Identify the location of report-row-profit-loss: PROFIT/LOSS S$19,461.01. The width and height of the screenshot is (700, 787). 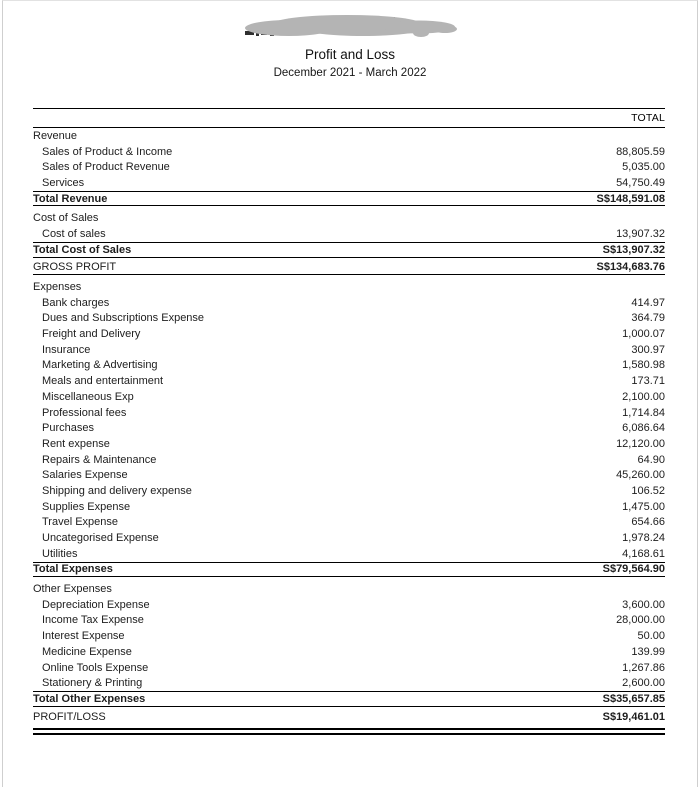
(349, 717).